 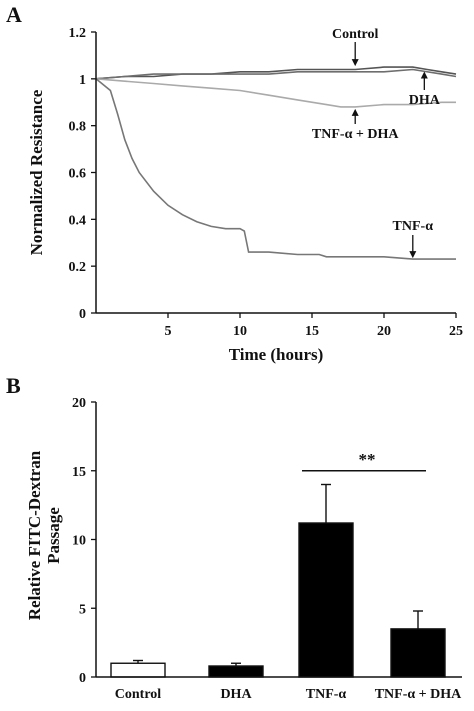 What do you see at coordinates (240, 331) in the screenshot?
I see `panel-a-x-tick-label: 10` at bounding box center [240, 331].